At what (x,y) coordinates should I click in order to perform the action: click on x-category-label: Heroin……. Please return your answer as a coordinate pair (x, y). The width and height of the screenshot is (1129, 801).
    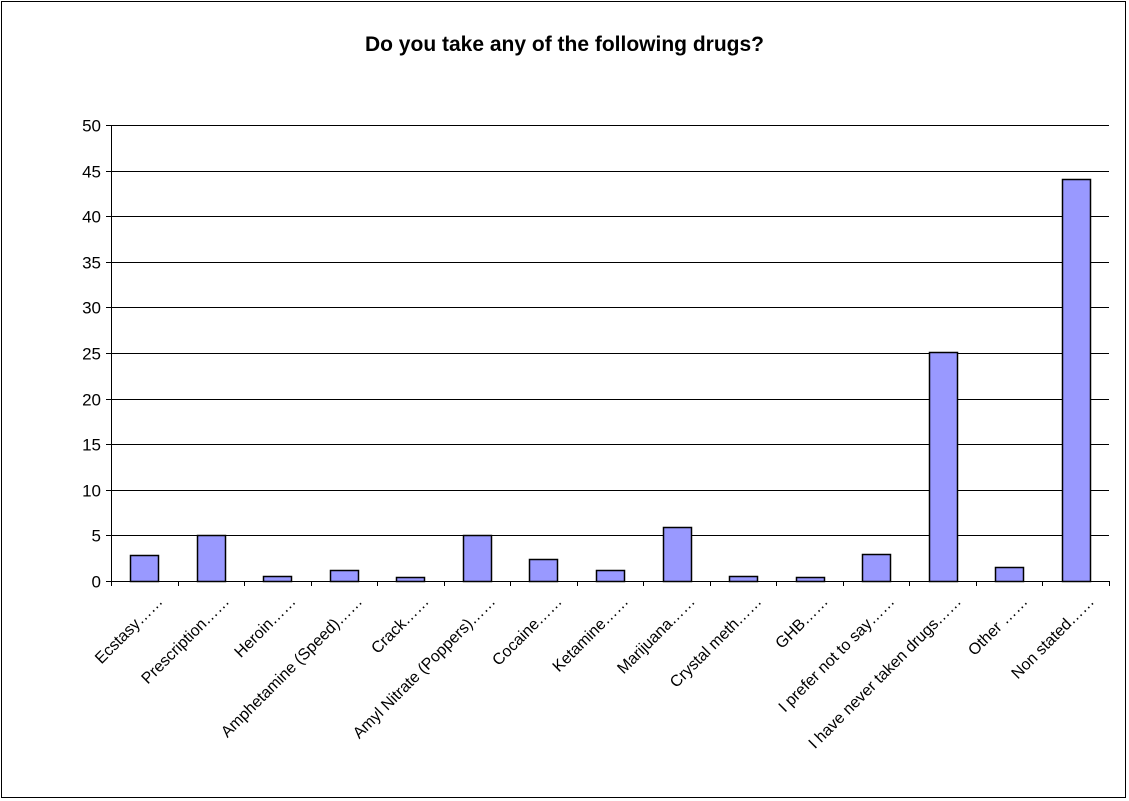
    Looking at the image, I should click on (266, 627).